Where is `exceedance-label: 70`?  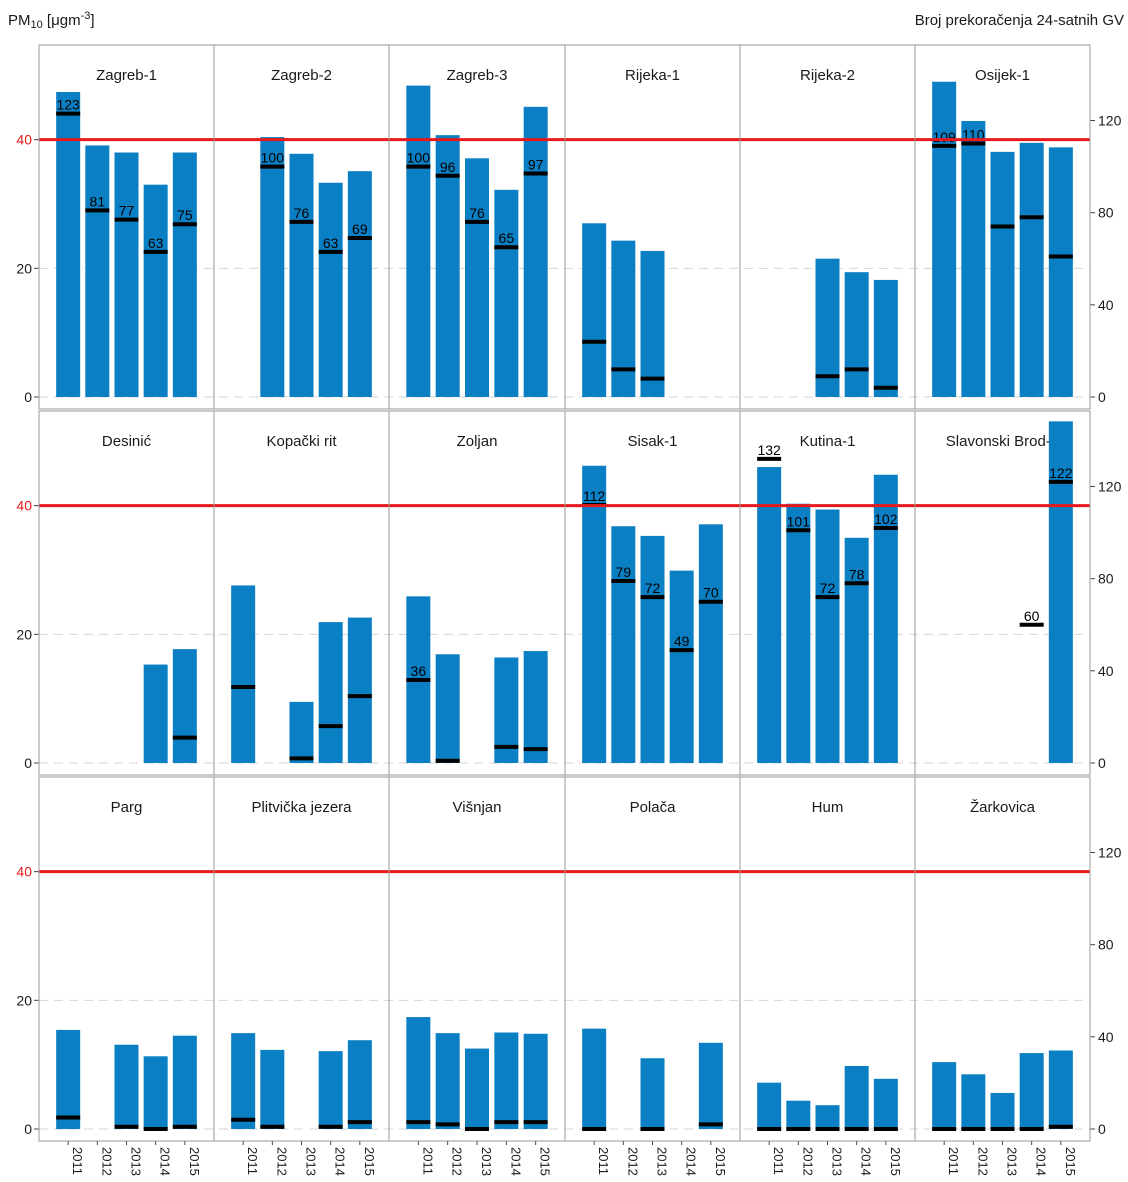
exceedance-label: 70 is located at coordinates (711, 593).